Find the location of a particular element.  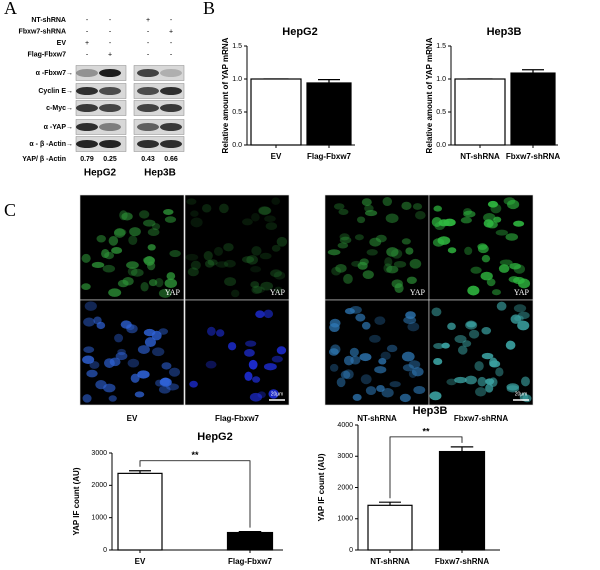

y-tick-label: 4000 is located at coordinates (345, 425).